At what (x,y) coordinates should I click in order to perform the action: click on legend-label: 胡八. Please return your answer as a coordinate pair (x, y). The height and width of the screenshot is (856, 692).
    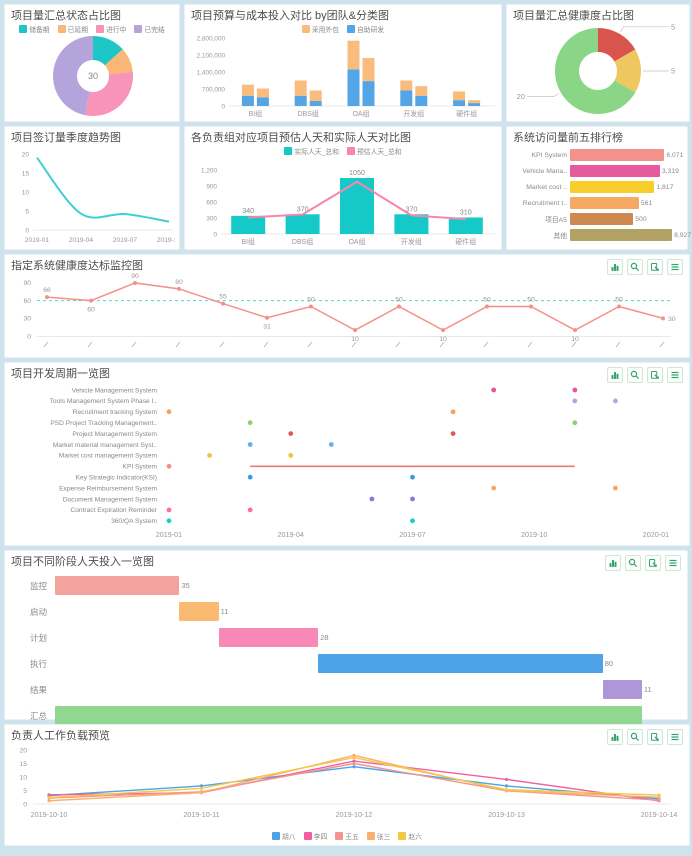
    Looking at the image, I should click on (289, 837).